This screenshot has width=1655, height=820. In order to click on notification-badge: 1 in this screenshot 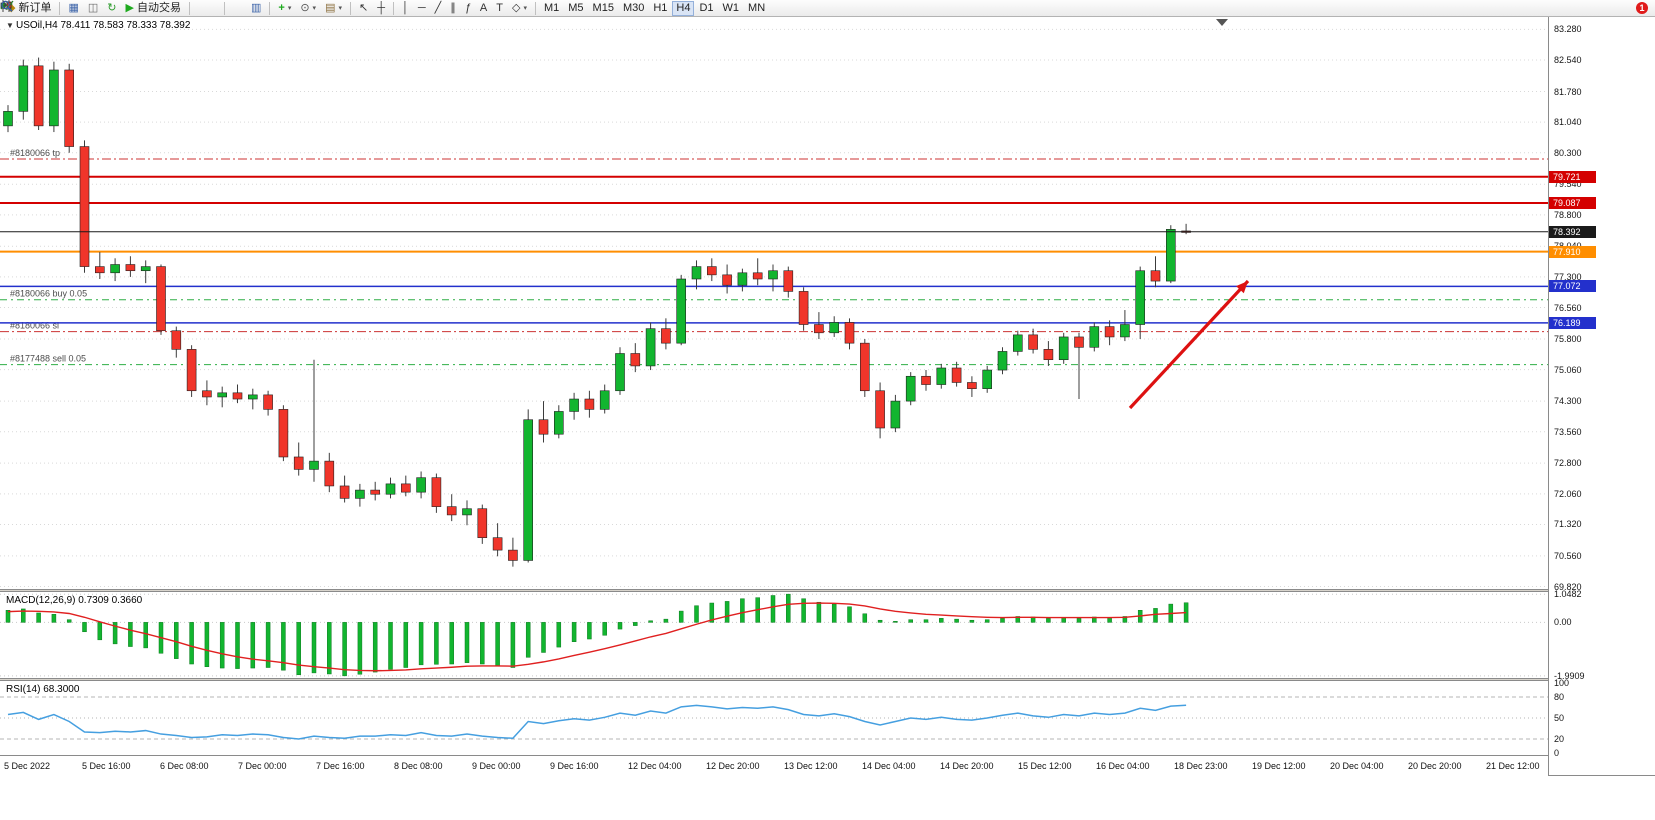, I will do `click(1642, 8)`.